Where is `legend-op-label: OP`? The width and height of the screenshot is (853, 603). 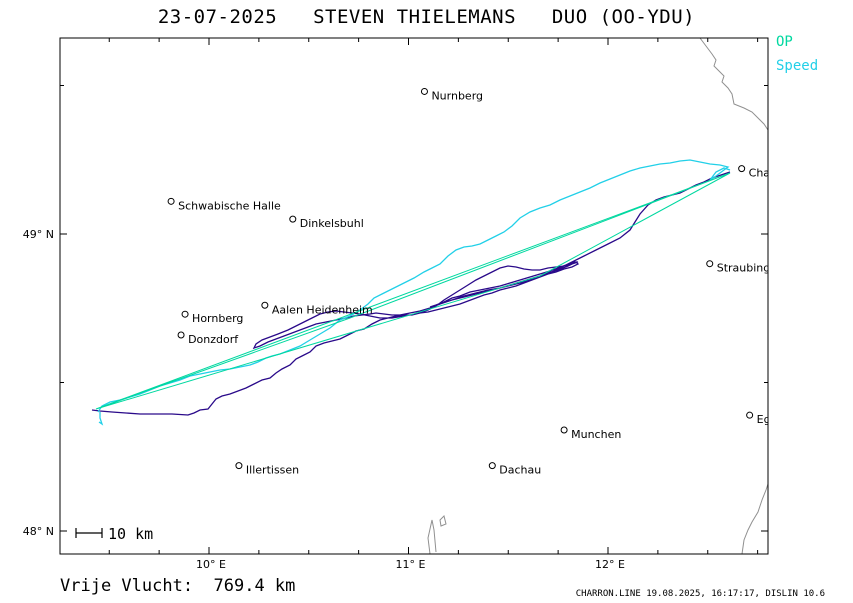
legend-op-label: OP is located at coordinates (784, 42).